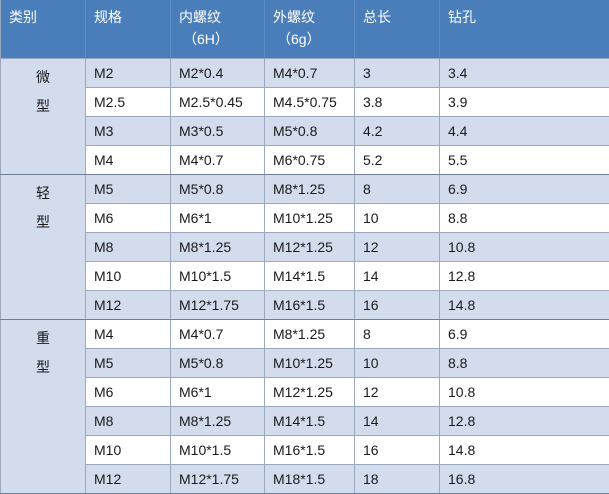  What do you see at coordinates (397, 131) in the screenshot?
I see `cell-total-length: 4.2` at bounding box center [397, 131].